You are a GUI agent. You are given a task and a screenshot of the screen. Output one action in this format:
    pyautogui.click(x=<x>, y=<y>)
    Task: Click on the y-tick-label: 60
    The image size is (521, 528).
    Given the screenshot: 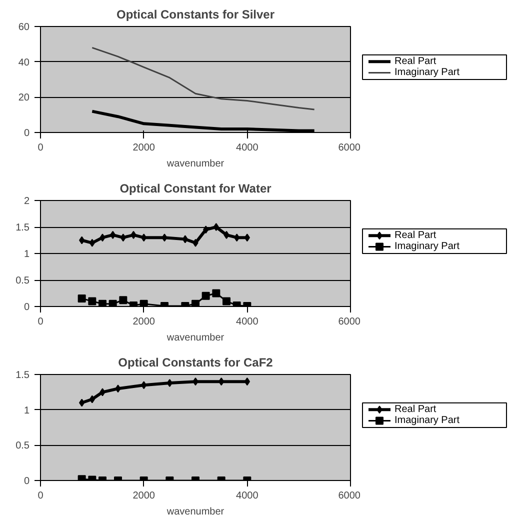 What is the action you would take?
    pyautogui.click(x=24, y=27)
    